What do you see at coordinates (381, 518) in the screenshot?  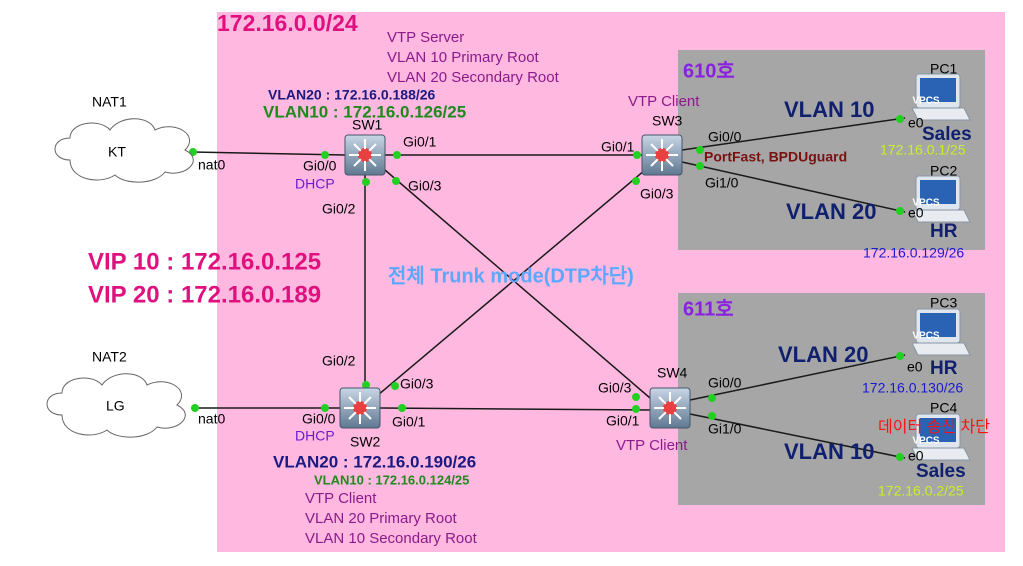 I see `vtp-info: VLAN 20 Primary Root` at bounding box center [381, 518].